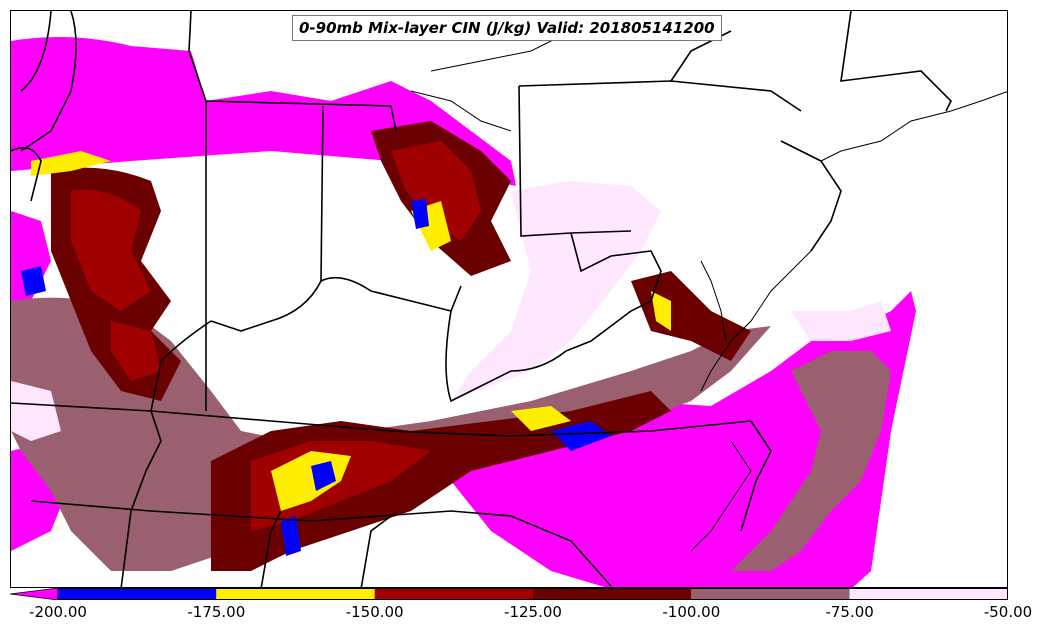 The image size is (1044, 633). I want to click on colorbar, so click(509, 594).